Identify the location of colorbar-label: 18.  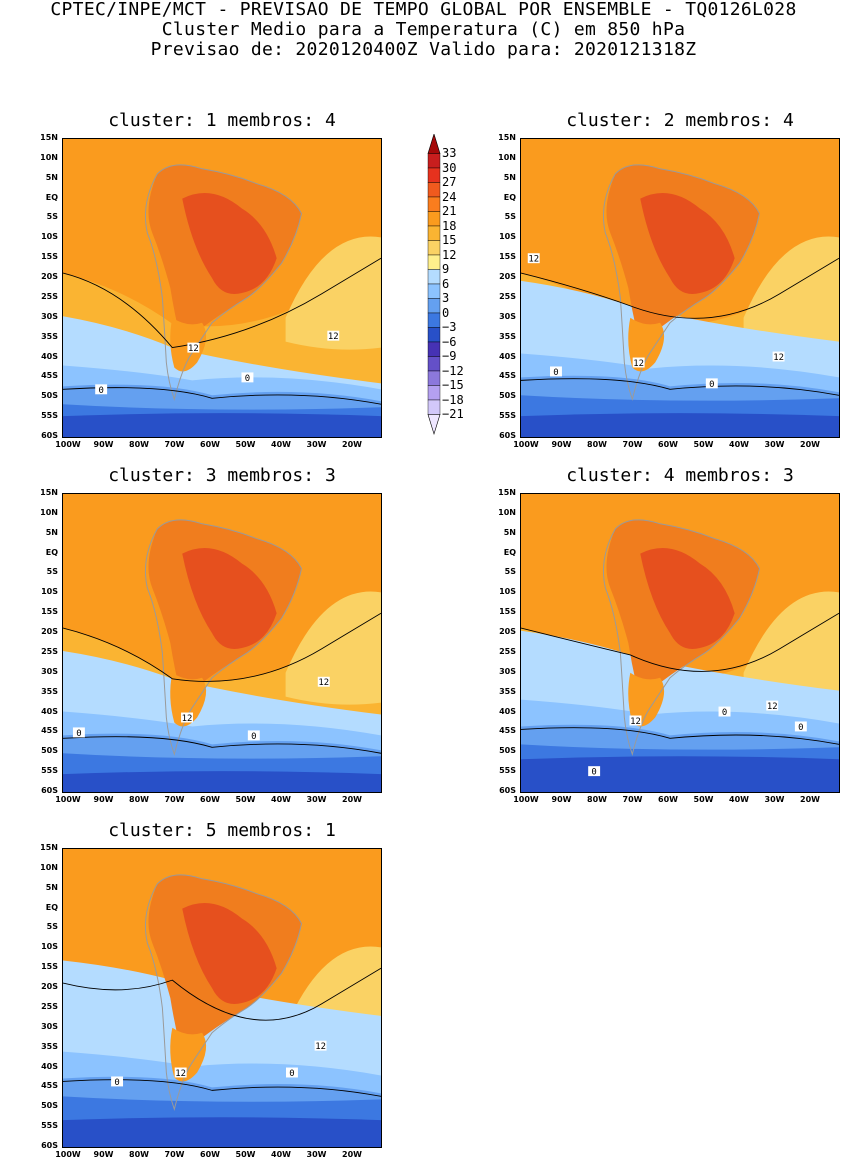
(449, 225).